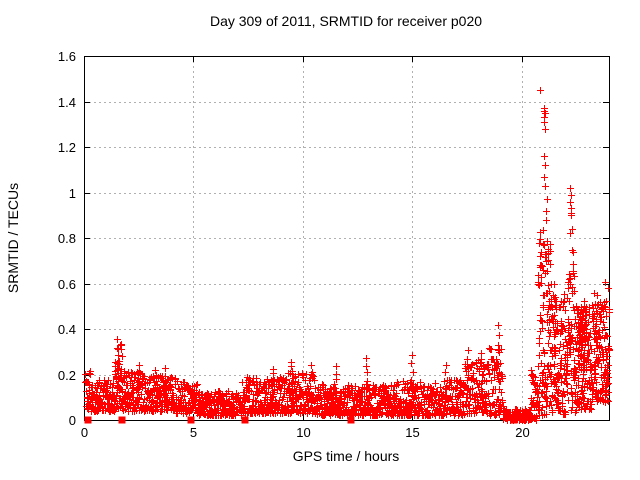 The image size is (640, 480). What do you see at coordinates (67, 147) in the screenshot?
I see `y-tick-label: 1.2` at bounding box center [67, 147].